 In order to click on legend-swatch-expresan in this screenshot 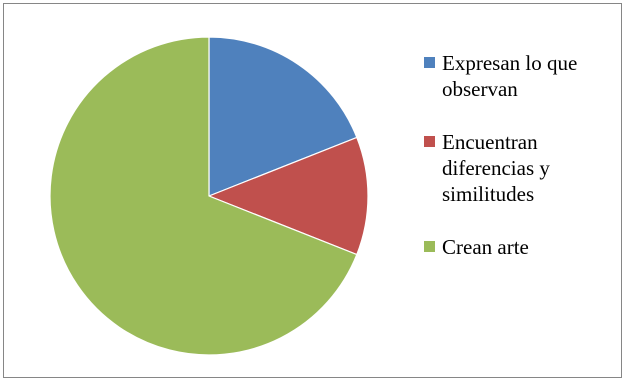, I will do `click(429, 62)`.